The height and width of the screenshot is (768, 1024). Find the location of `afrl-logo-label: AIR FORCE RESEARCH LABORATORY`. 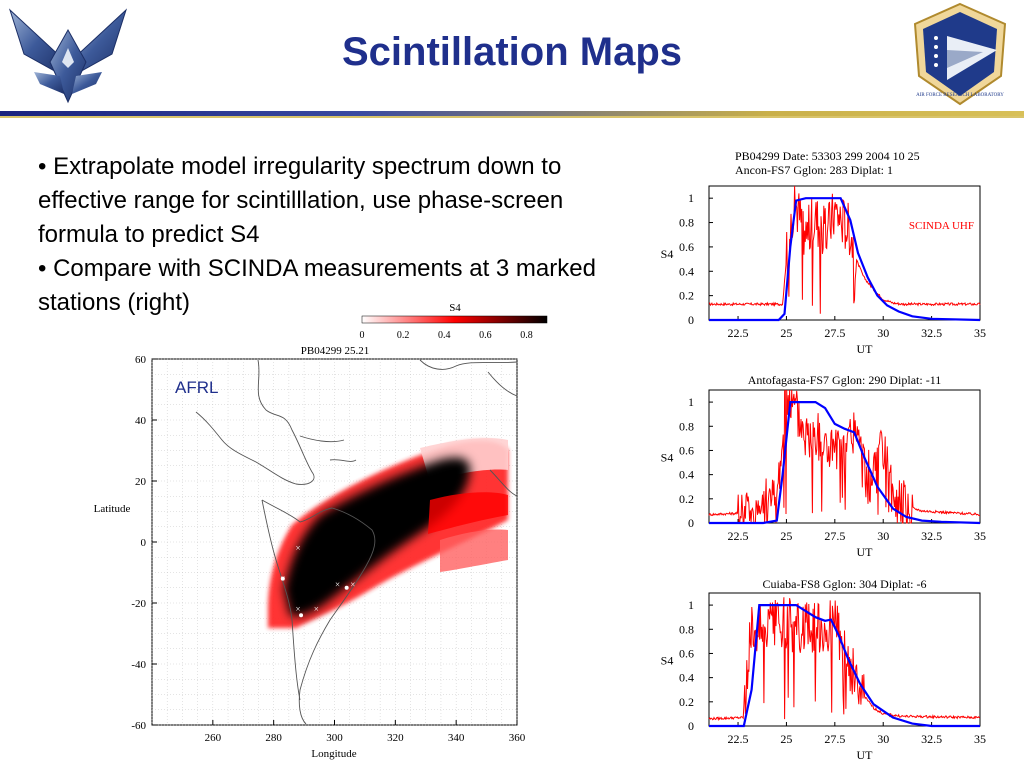

afrl-logo-label: AIR FORCE RESEARCH LABORATORY is located at coordinates (960, 95).